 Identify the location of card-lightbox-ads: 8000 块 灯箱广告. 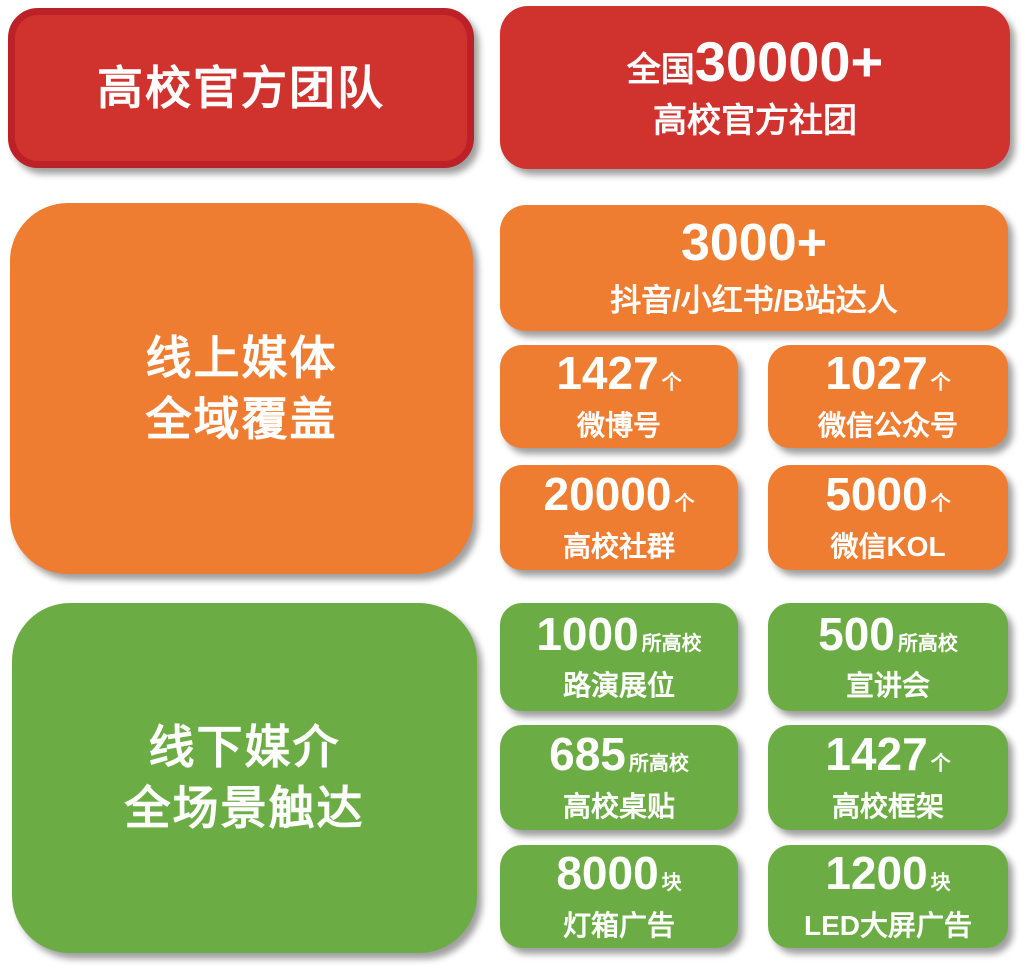
(619, 896).